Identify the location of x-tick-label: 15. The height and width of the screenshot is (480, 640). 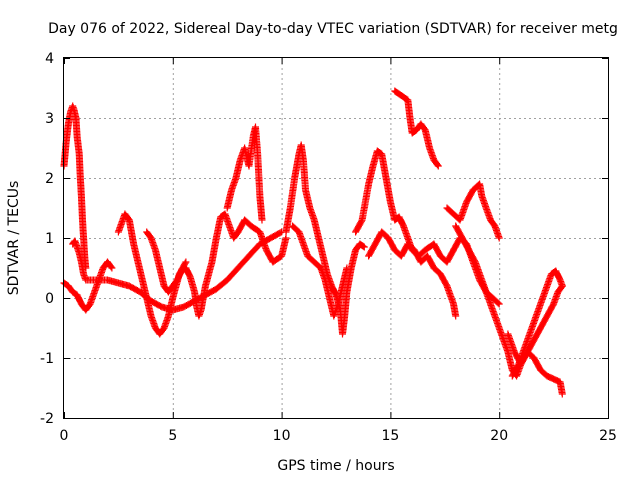
(390, 436).